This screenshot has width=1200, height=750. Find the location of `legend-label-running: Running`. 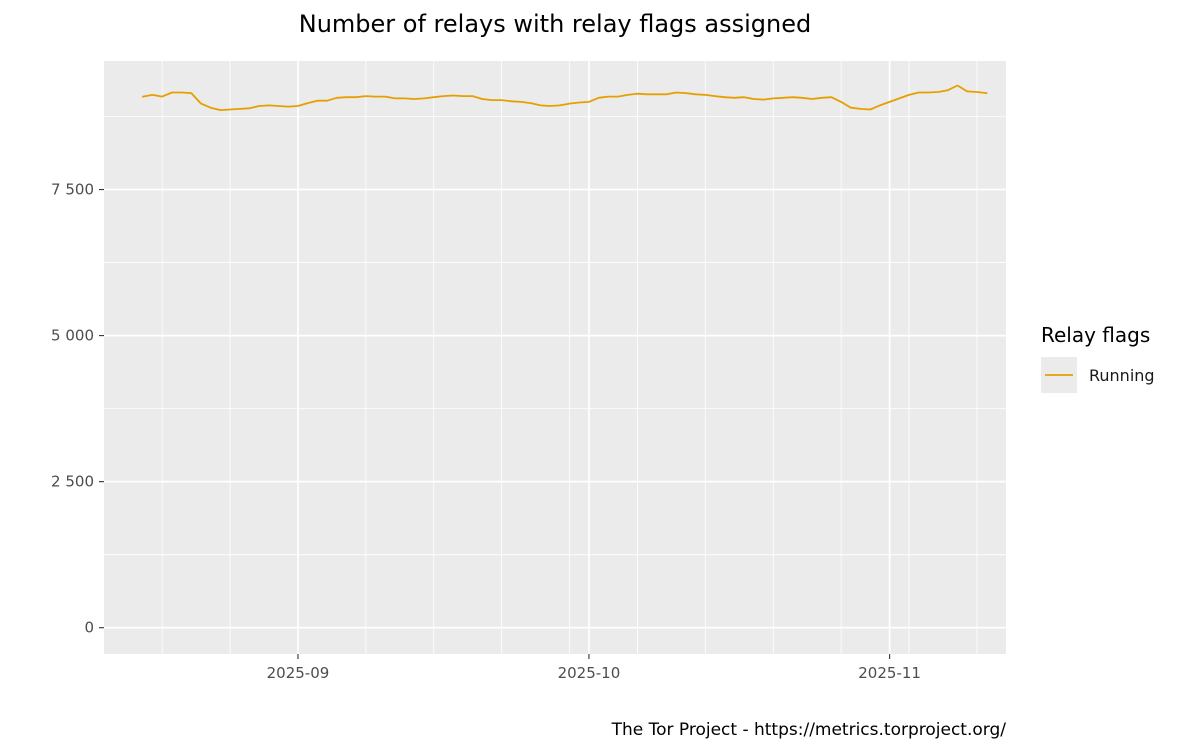

legend-label-running: Running is located at coordinates (1122, 375).